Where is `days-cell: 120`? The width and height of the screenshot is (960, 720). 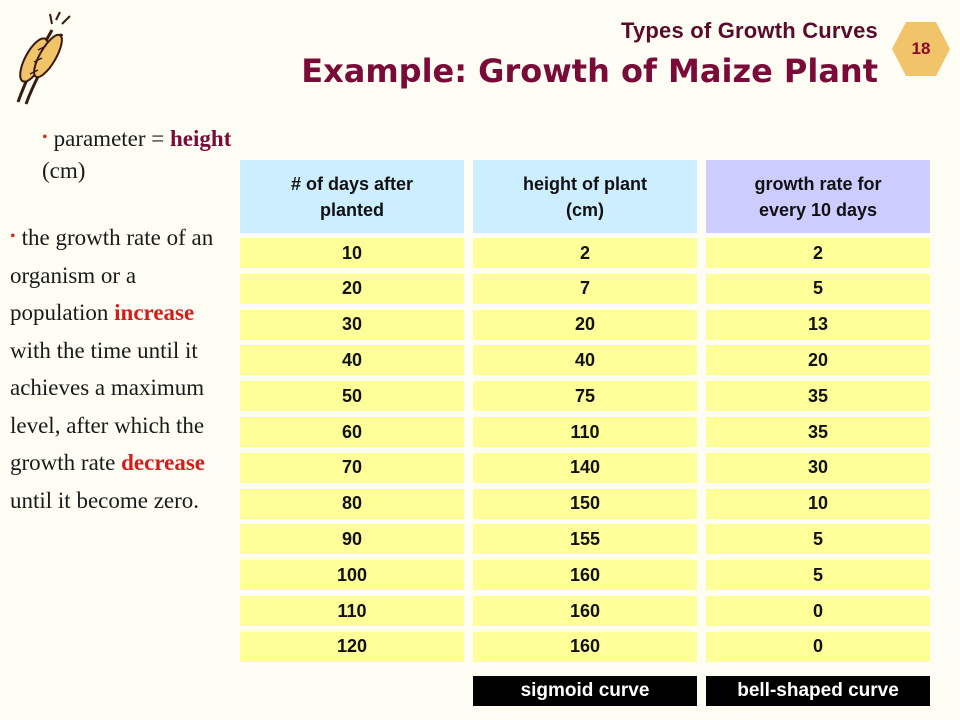
days-cell: 120 is located at coordinates (352, 646).